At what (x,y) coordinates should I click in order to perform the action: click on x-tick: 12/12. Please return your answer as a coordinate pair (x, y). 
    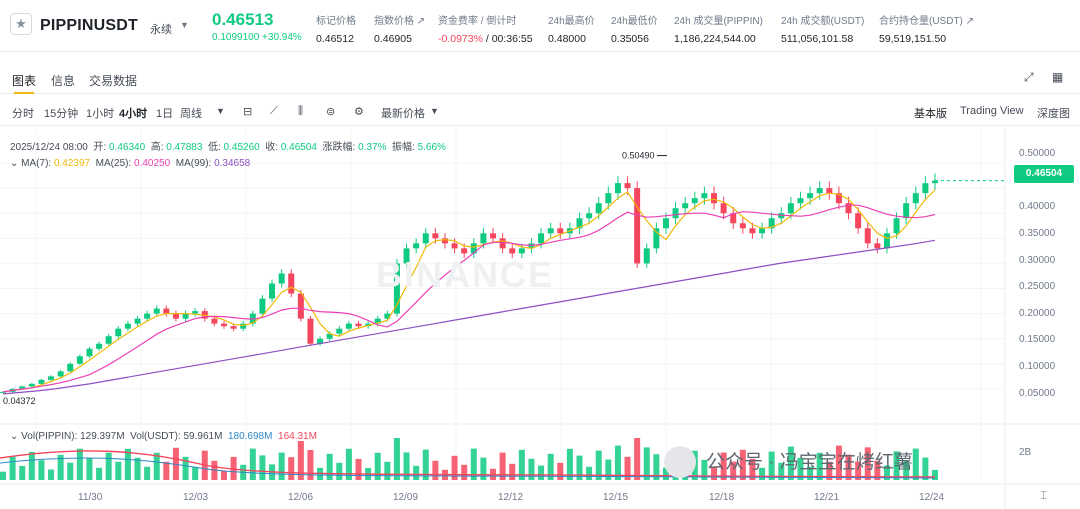
    Looking at the image, I should click on (511, 497).